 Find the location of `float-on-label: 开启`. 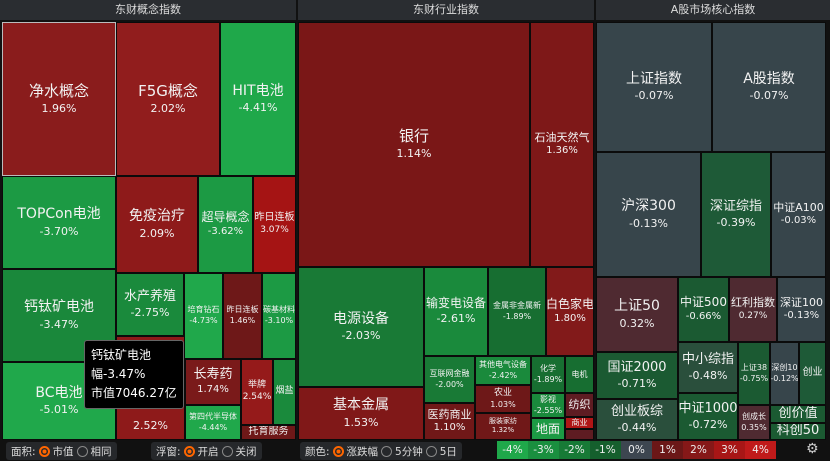

float-on-label: 开启 is located at coordinates (208, 451).